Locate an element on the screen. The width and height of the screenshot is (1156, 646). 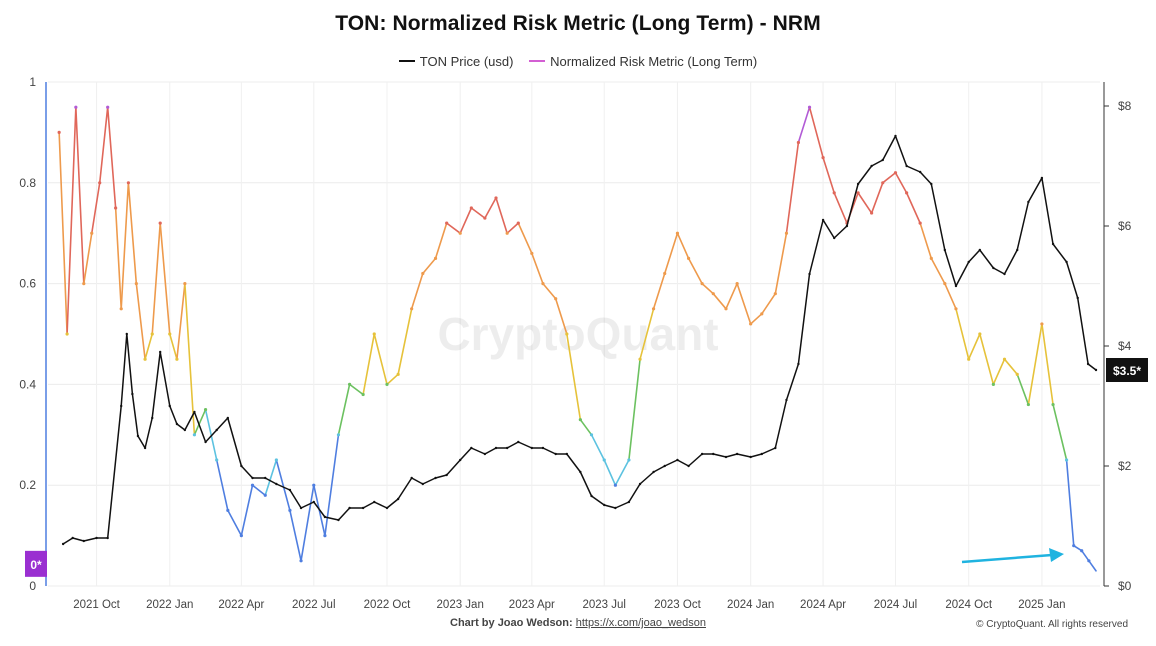
legend-label-risk: Normalized Risk Metric (Long Term) is located at coordinates (654, 61).